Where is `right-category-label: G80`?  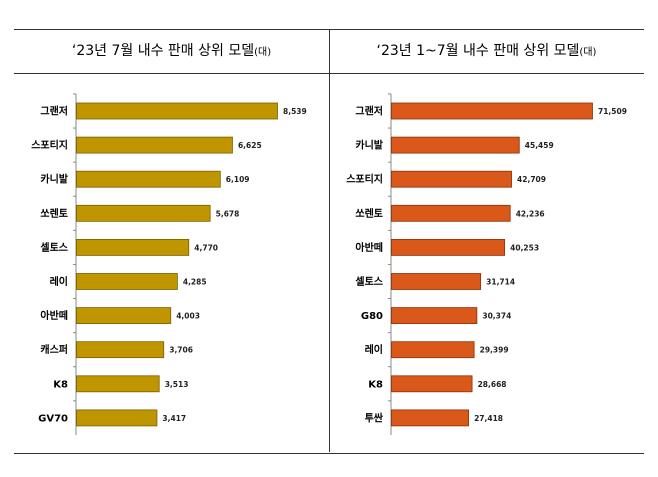
right-category-label: G80 is located at coordinates (372, 316).